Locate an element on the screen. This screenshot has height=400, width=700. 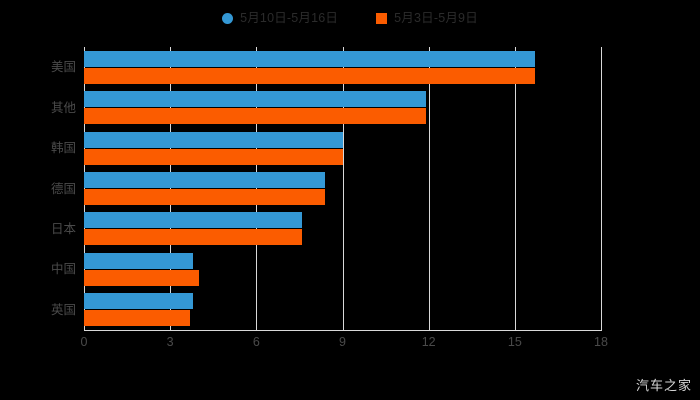
legend-marker-dot-icon is located at coordinates (228, 18).